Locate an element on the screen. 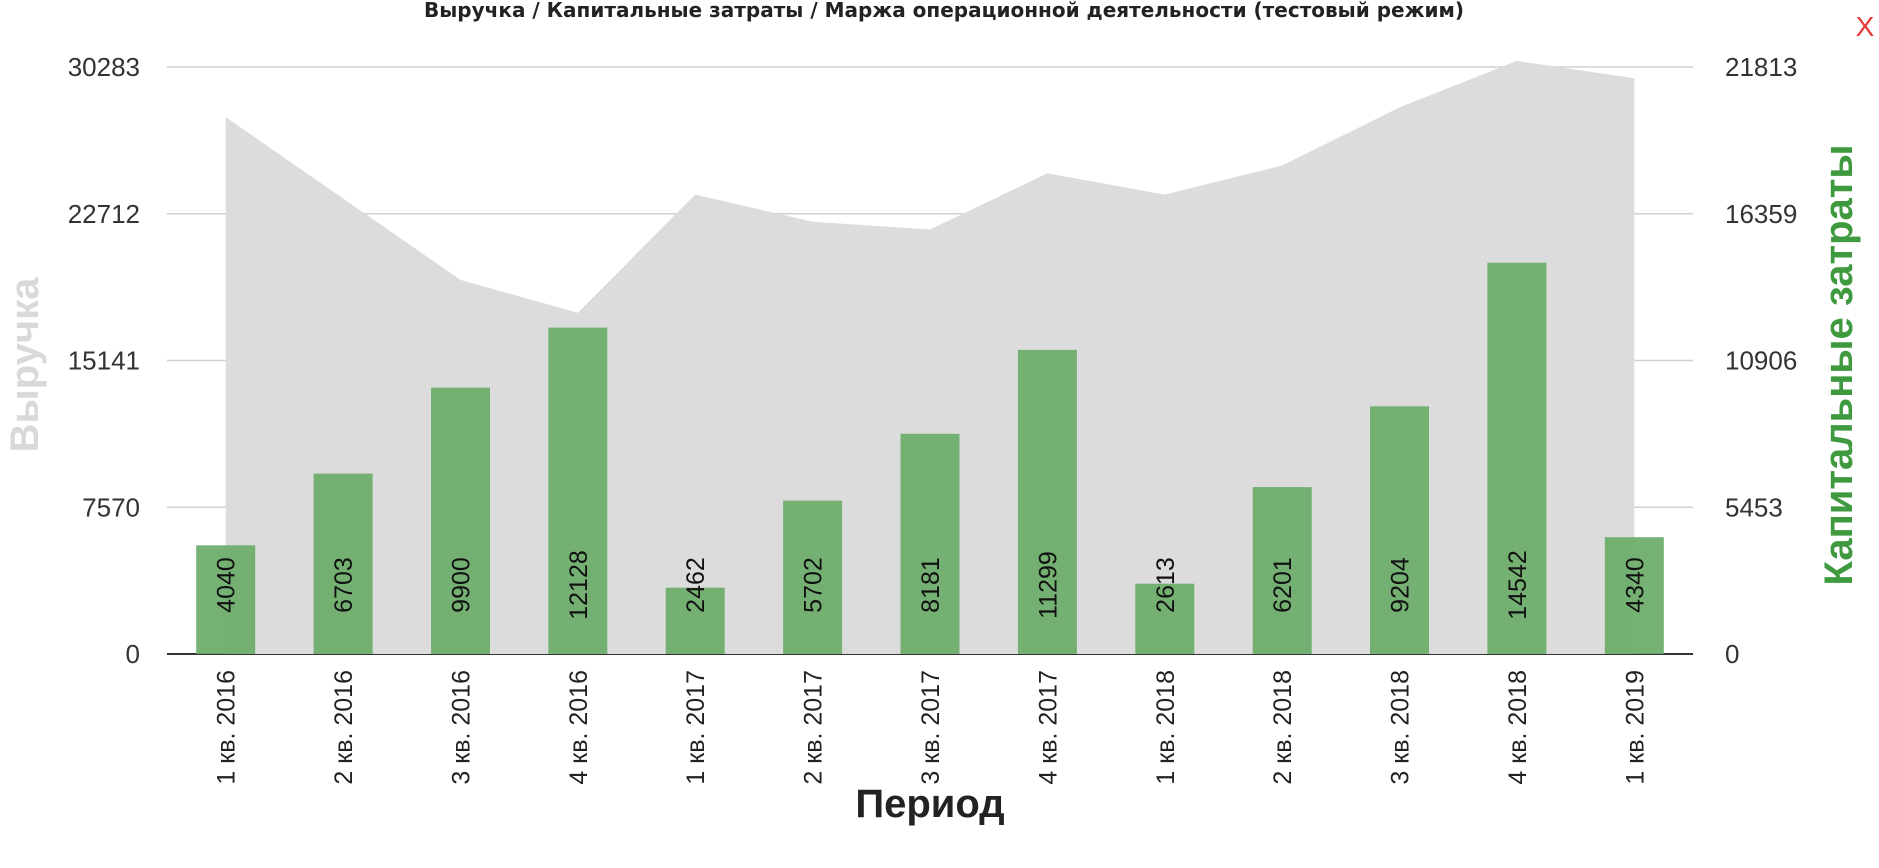 This screenshot has width=1879, height=868. right-axis-tick-label: 10906 is located at coordinates (1761, 361).